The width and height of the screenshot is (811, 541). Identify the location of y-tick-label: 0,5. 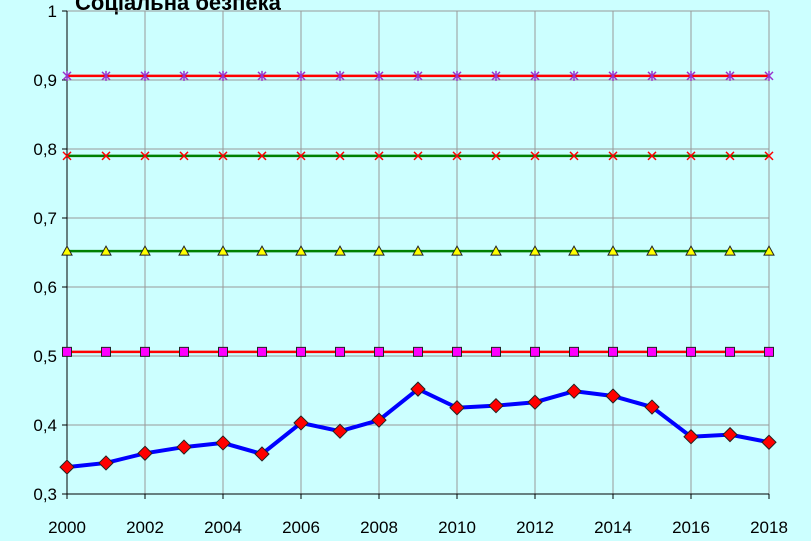
(45, 356).